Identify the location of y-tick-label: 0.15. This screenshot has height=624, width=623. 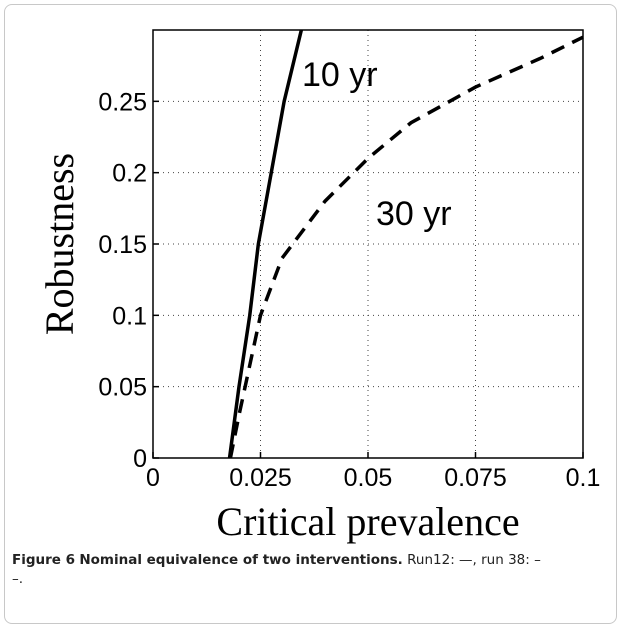
(122, 245).